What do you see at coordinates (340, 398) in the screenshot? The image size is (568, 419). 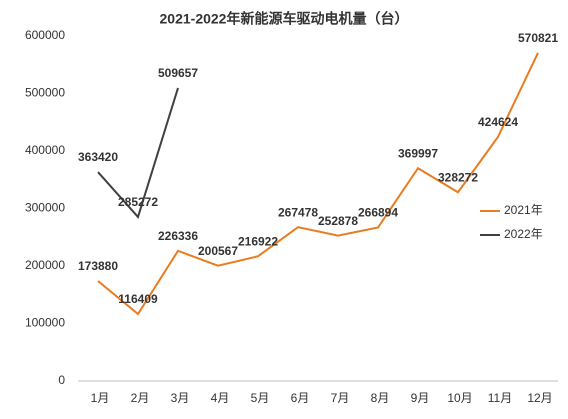 I see `x-tick-label: 7月` at bounding box center [340, 398].